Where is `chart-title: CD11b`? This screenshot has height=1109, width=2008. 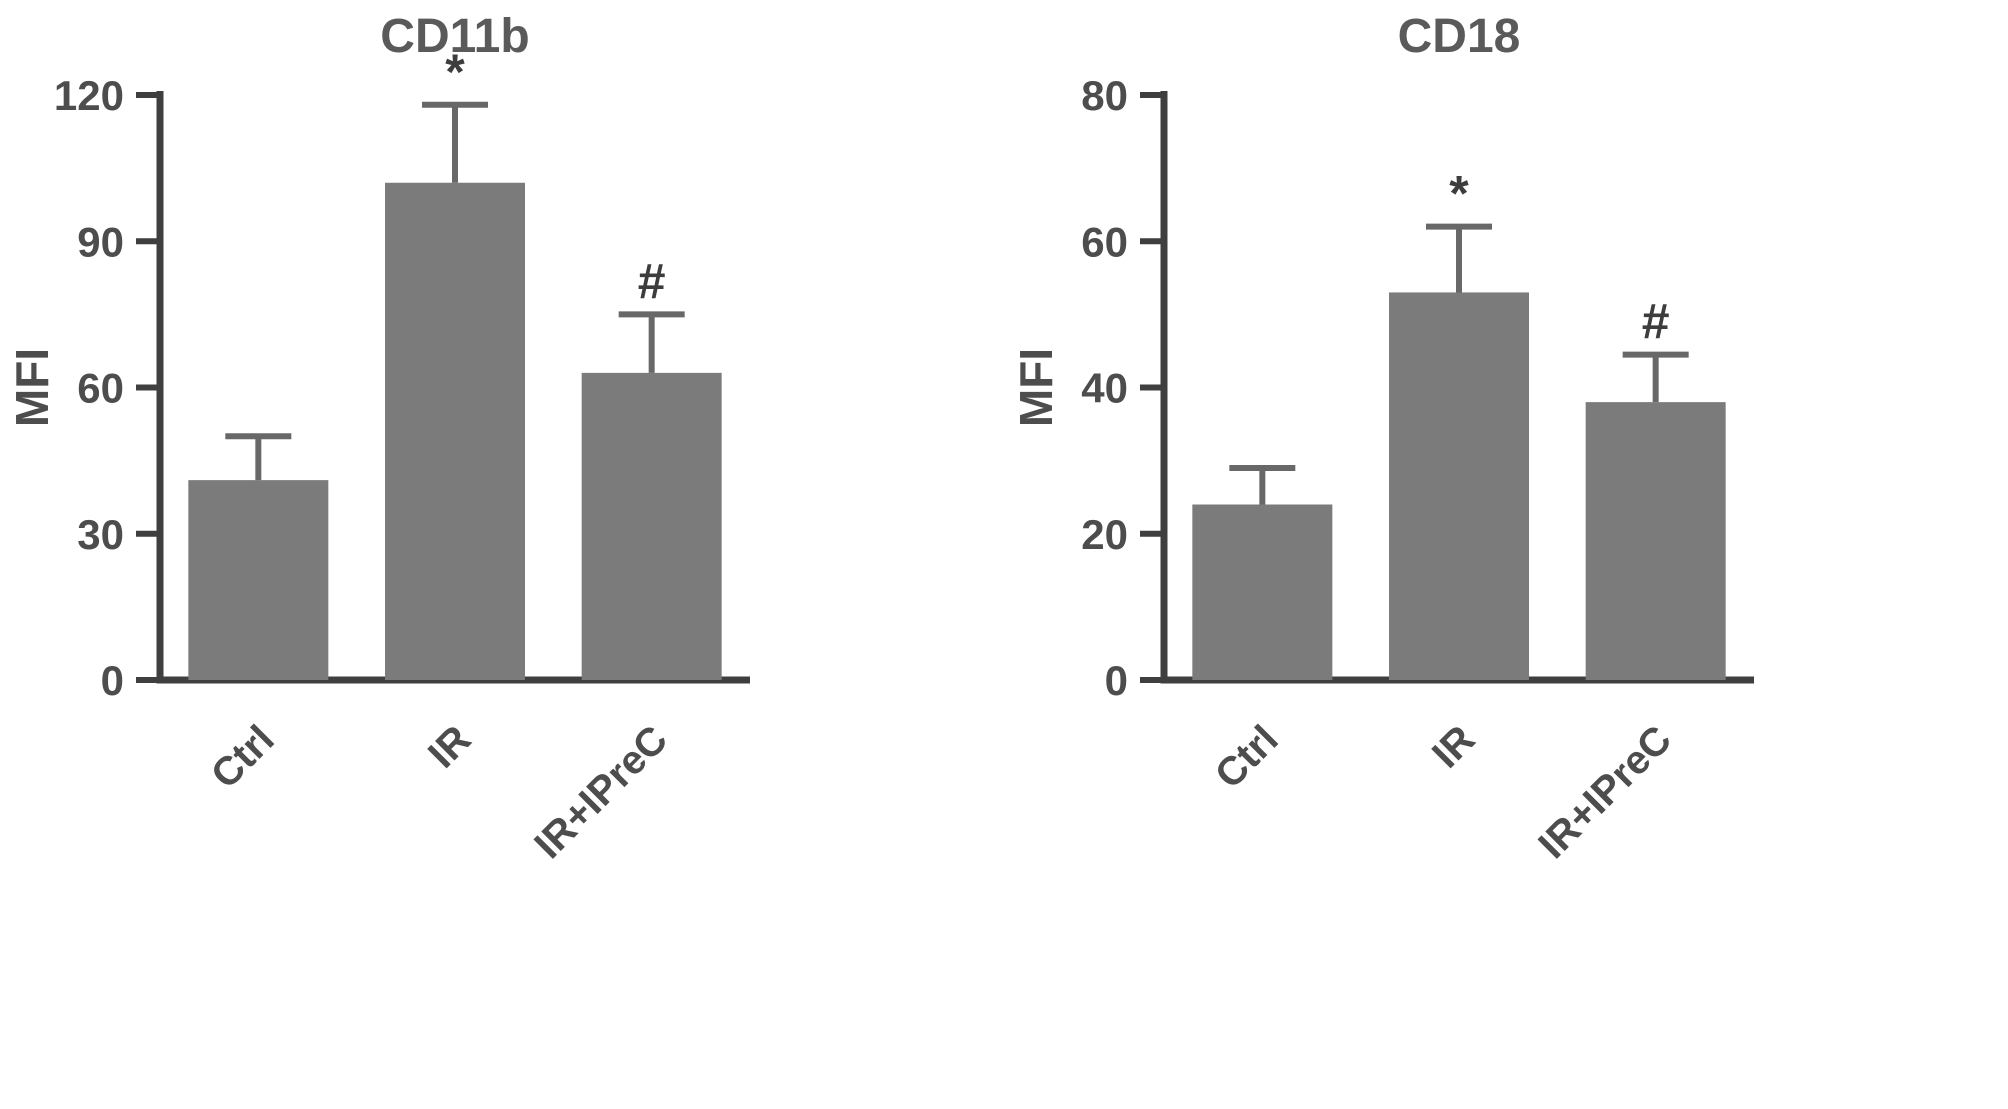 chart-title: CD11b is located at coordinates (454, 36).